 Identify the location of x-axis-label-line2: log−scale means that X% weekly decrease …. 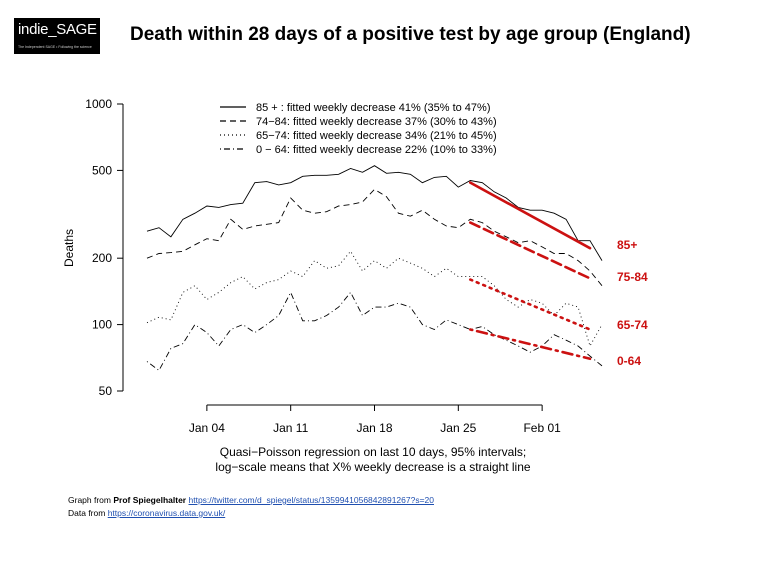
(372, 467).